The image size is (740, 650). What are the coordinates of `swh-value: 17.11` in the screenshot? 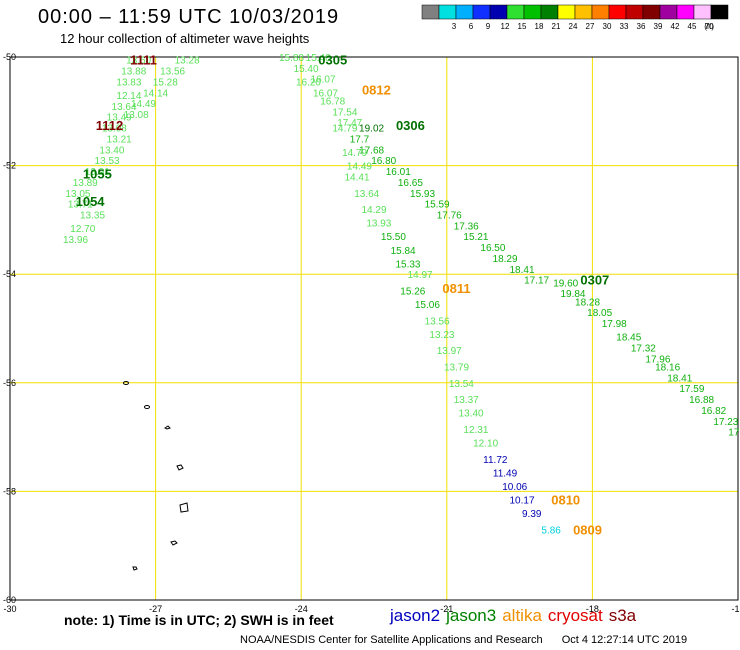 It's located at (734, 433).